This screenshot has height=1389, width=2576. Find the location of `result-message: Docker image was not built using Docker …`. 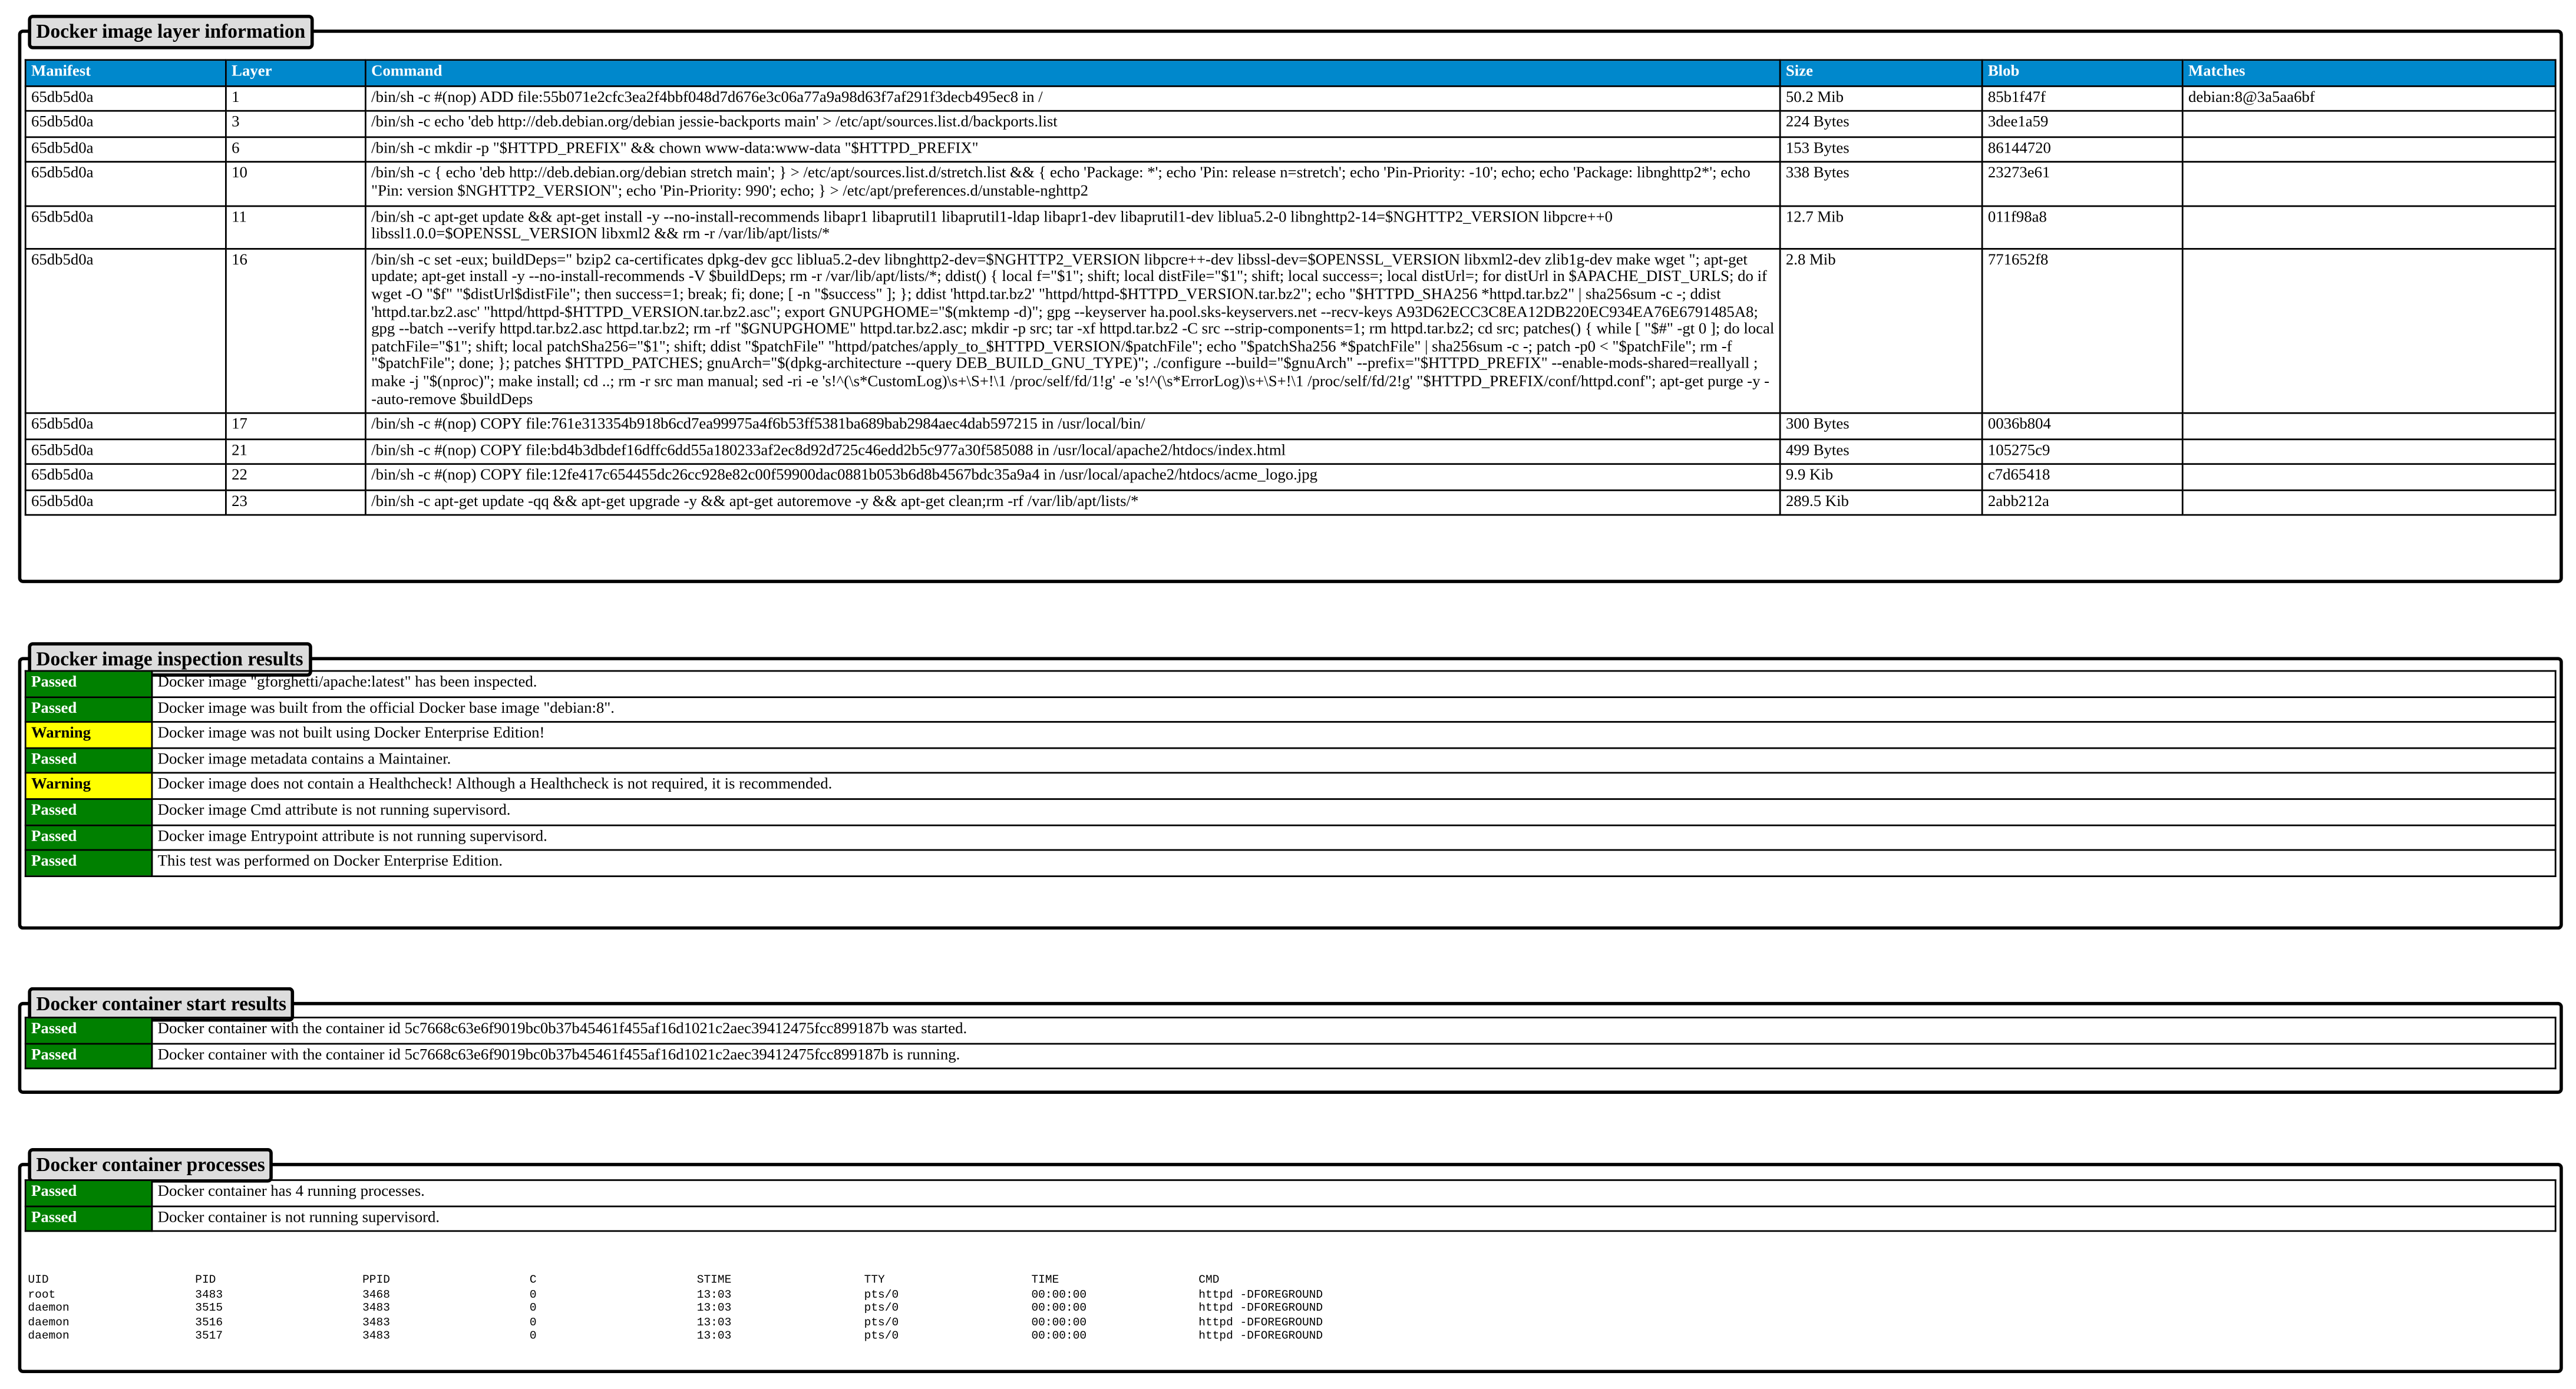

result-message: Docker image was not built using Docker … is located at coordinates (1354, 735).